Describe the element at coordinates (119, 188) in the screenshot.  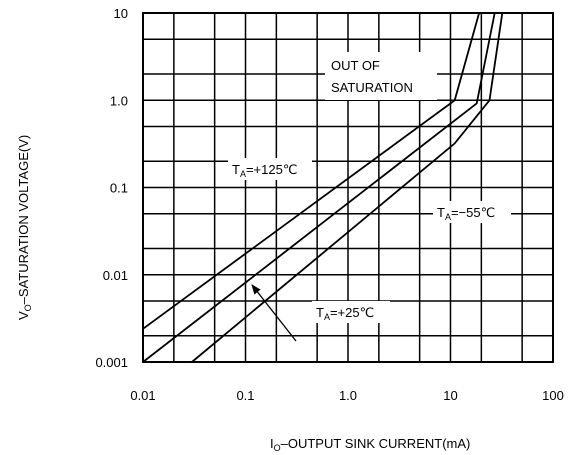
I see `y-tick-label: 0.1` at that location.